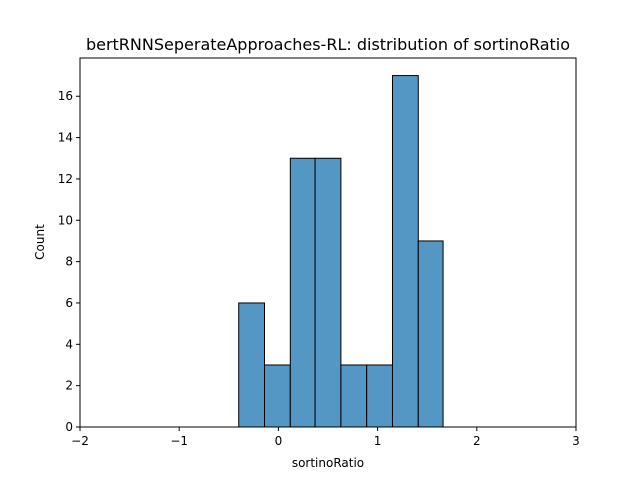 This screenshot has width=640, height=480. What do you see at coordinates (279, 441) in the screenshot?
I see `x-tick-label: 0` at bounding box center [279, 441].